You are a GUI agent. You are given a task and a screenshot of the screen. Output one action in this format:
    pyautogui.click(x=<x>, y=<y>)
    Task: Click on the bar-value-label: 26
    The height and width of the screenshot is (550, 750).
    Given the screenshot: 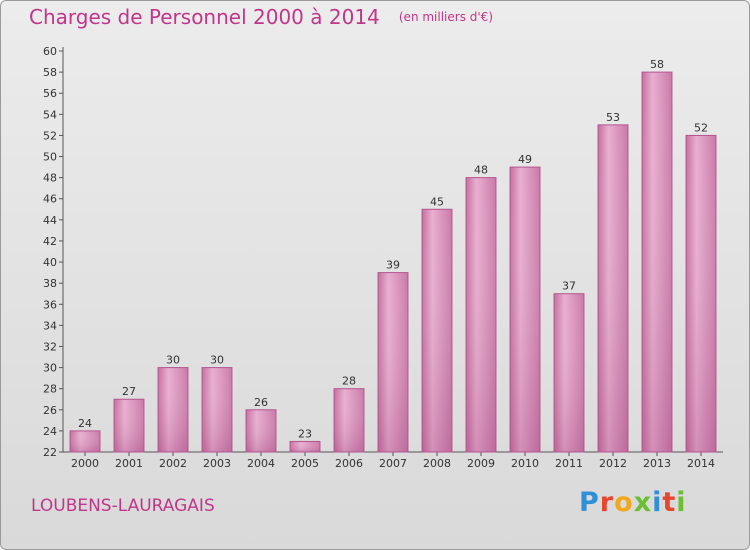 What is the action you would take?
    pyautogui.click(x=261, y=402)
    